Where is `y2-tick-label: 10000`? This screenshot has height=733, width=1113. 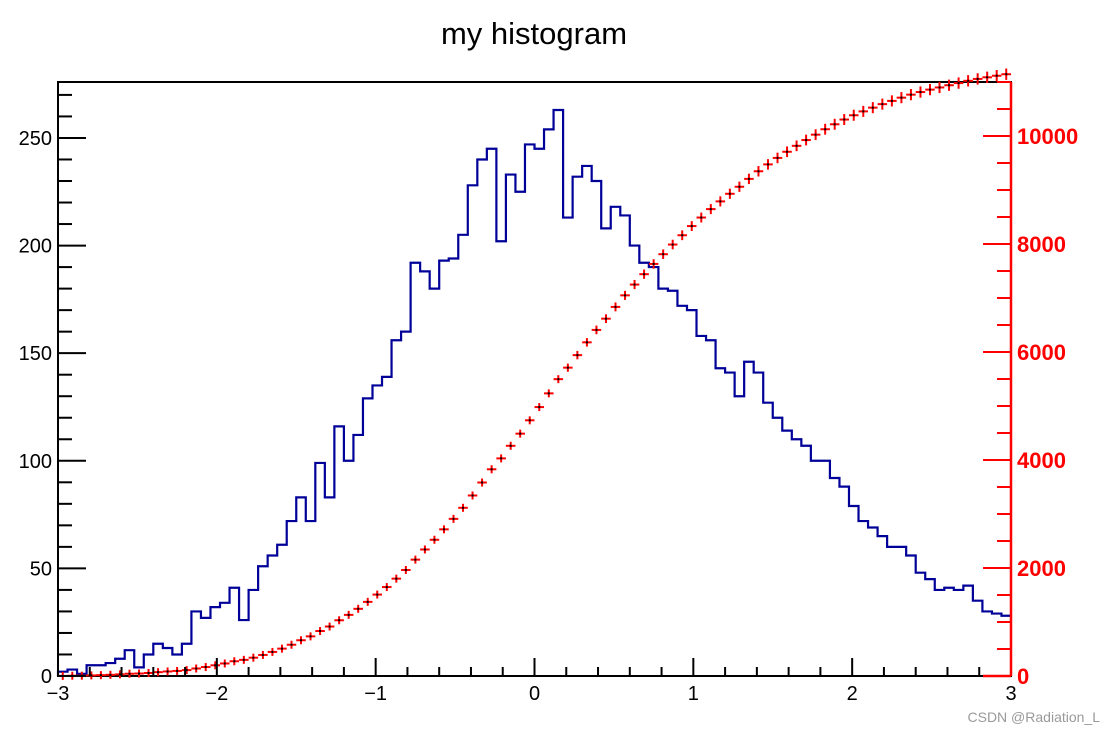
y2-tick-label: 10000 is located at coordinates (1047, 136).